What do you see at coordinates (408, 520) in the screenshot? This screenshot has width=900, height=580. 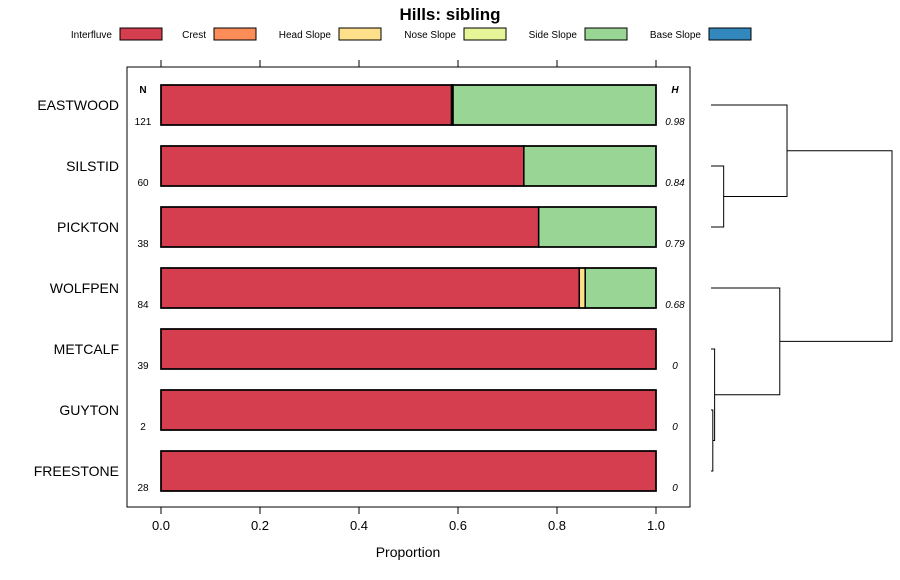 I see `x-axis: 0.0 0.2 0.4 0.6 0.8 1.0` at bounding box center [408, 520].